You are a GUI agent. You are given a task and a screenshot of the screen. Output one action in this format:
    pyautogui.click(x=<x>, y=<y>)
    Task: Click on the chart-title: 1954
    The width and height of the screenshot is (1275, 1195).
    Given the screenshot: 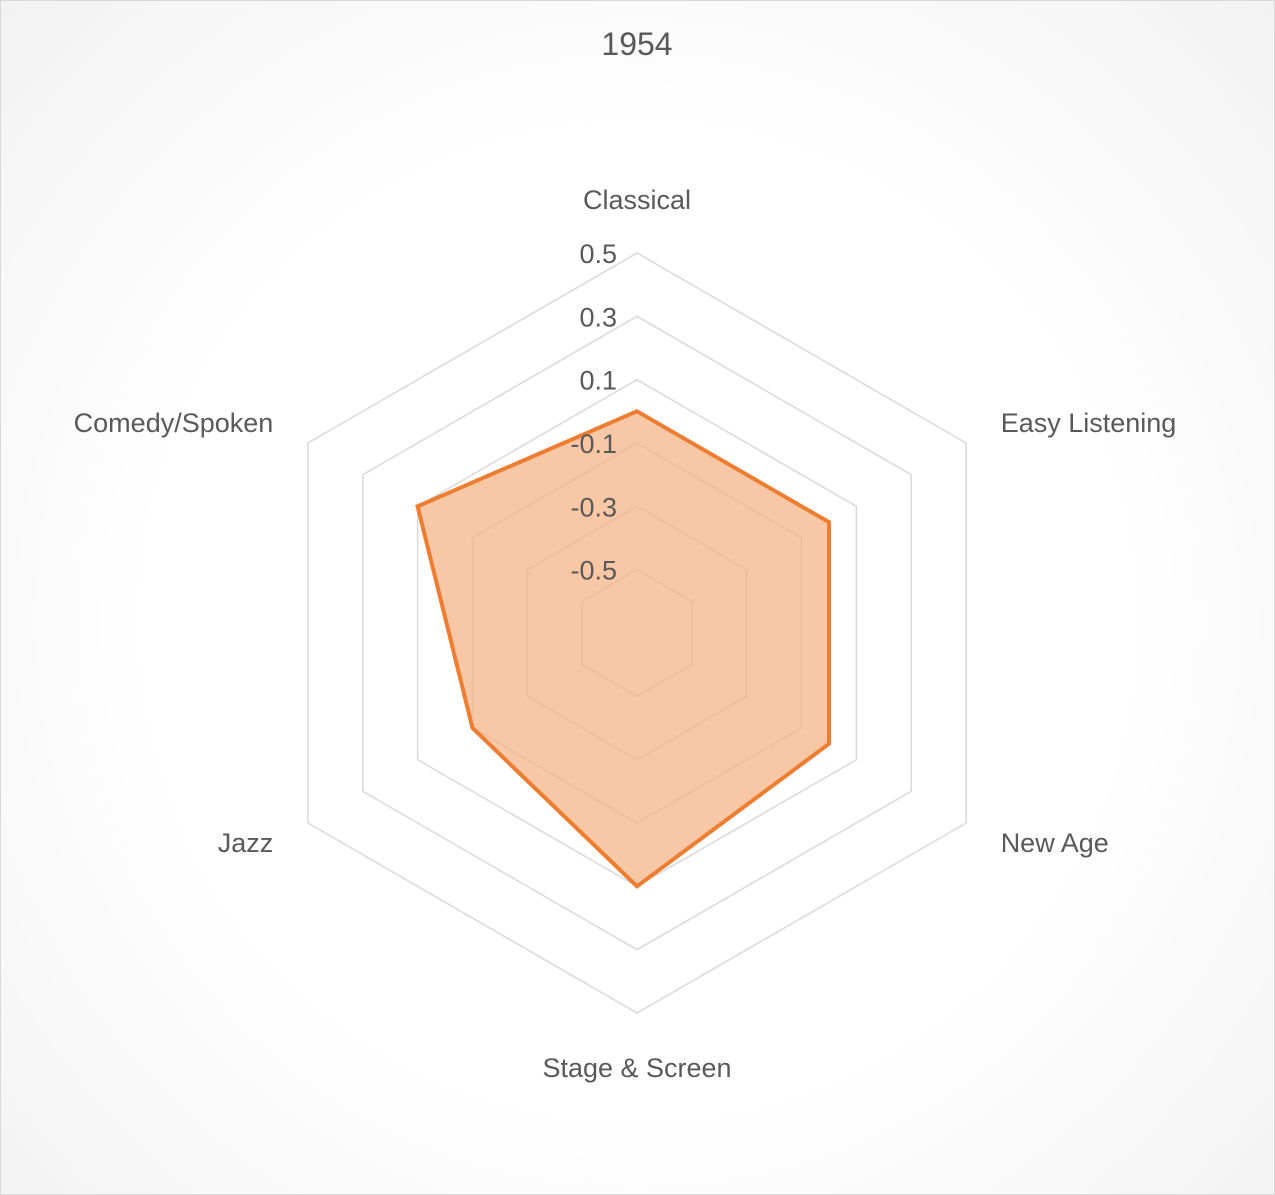 What is the action you would take?
    pyautogui.click(x=636, y=44)
    